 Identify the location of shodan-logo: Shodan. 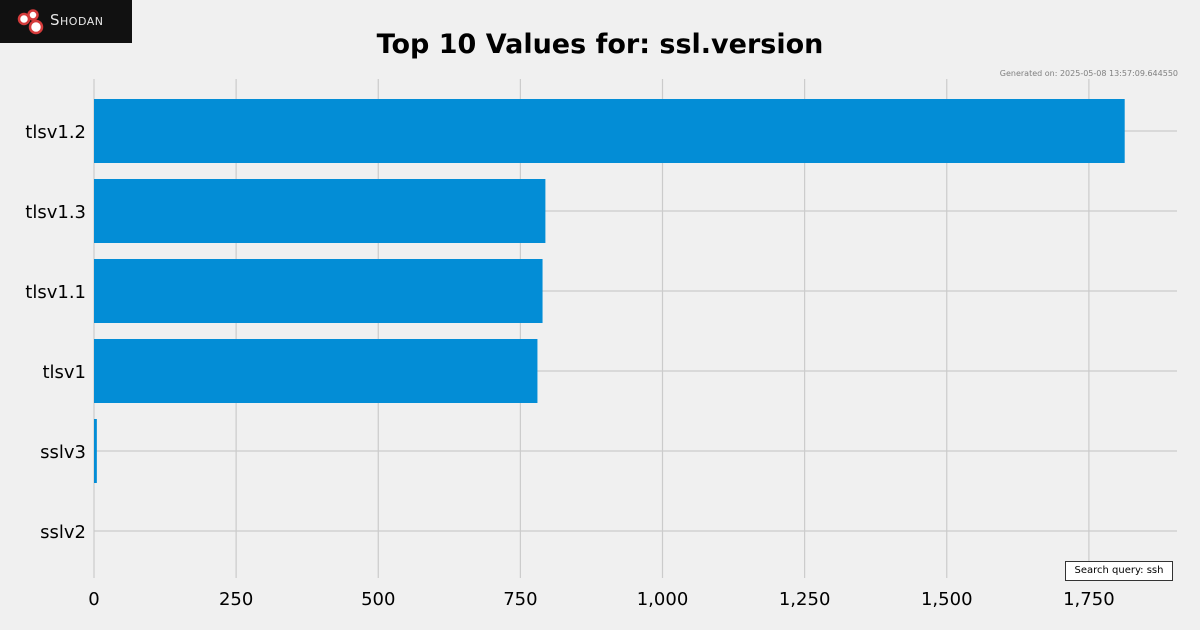
(66, 21).